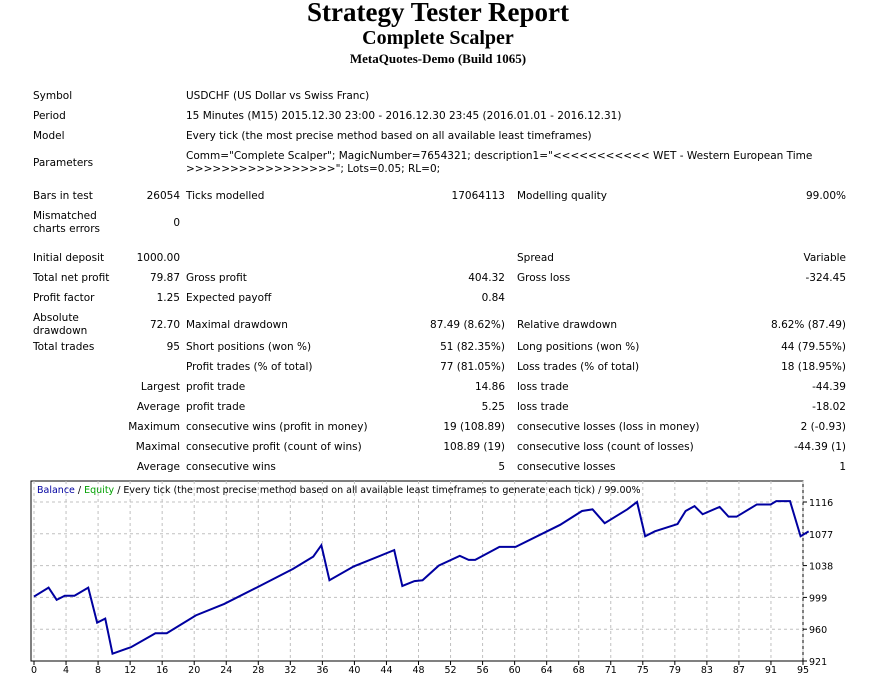  Describe the element at coordinates (578, 347) in the screenshot. I see `stat-label: Long positions (won %)` at that location.